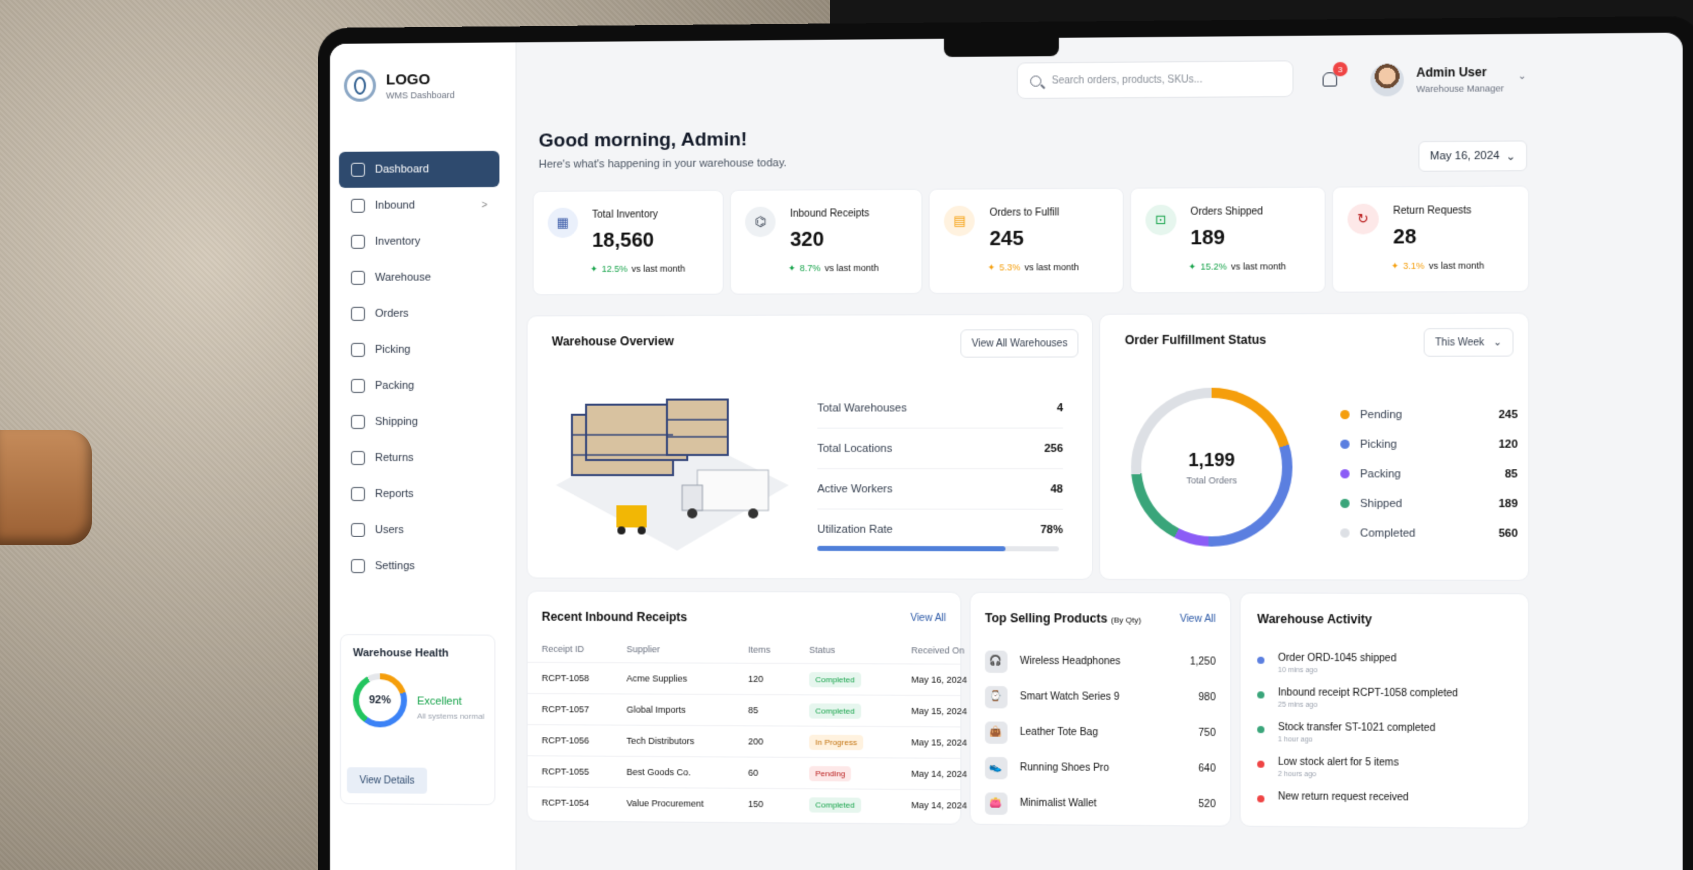 This screenshot has height=870, width=1693. What do you see at coordinates (1101, 768) in the screenshot?
I see `product-row: 👟 Running Shoes Pro 640` at bounding box center [1101, 768].